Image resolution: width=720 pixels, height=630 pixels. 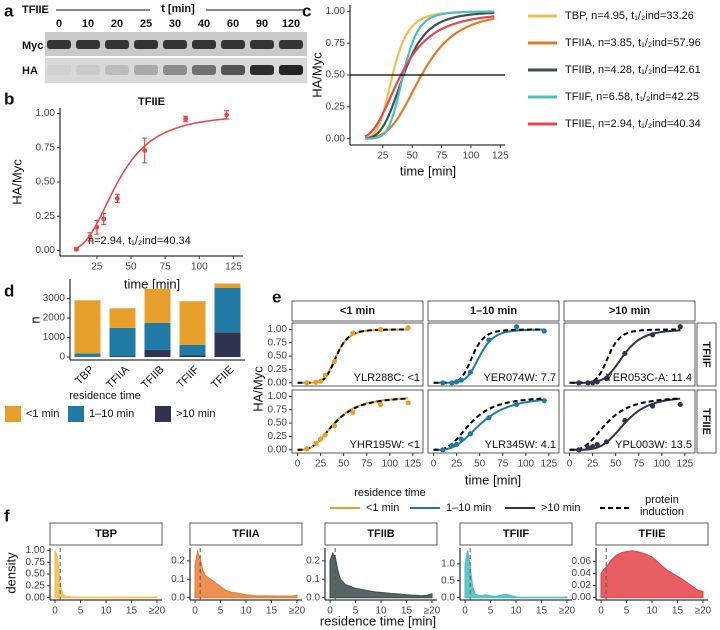 What do you see at coordinates (652, 534) in the screenshot?
I see `strip-label: TFIIE` at bounding box center [652, 534].